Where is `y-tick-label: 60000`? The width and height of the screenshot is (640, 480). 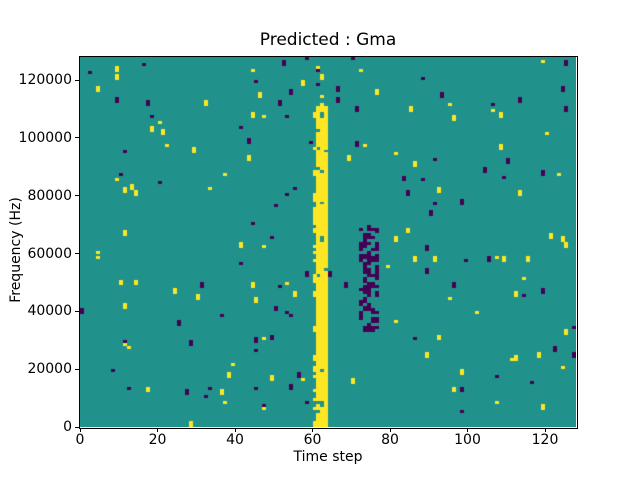
y-tick-label: 60000 is located at coordinates (49, 253).